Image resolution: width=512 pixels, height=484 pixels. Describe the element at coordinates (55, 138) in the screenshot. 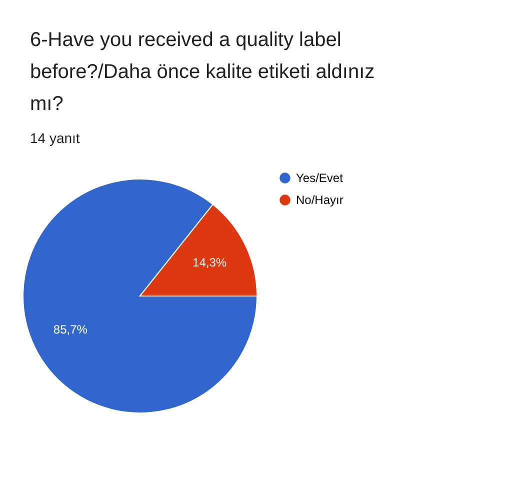

I see `chart-subtitle: 14 yanıt` at that location.